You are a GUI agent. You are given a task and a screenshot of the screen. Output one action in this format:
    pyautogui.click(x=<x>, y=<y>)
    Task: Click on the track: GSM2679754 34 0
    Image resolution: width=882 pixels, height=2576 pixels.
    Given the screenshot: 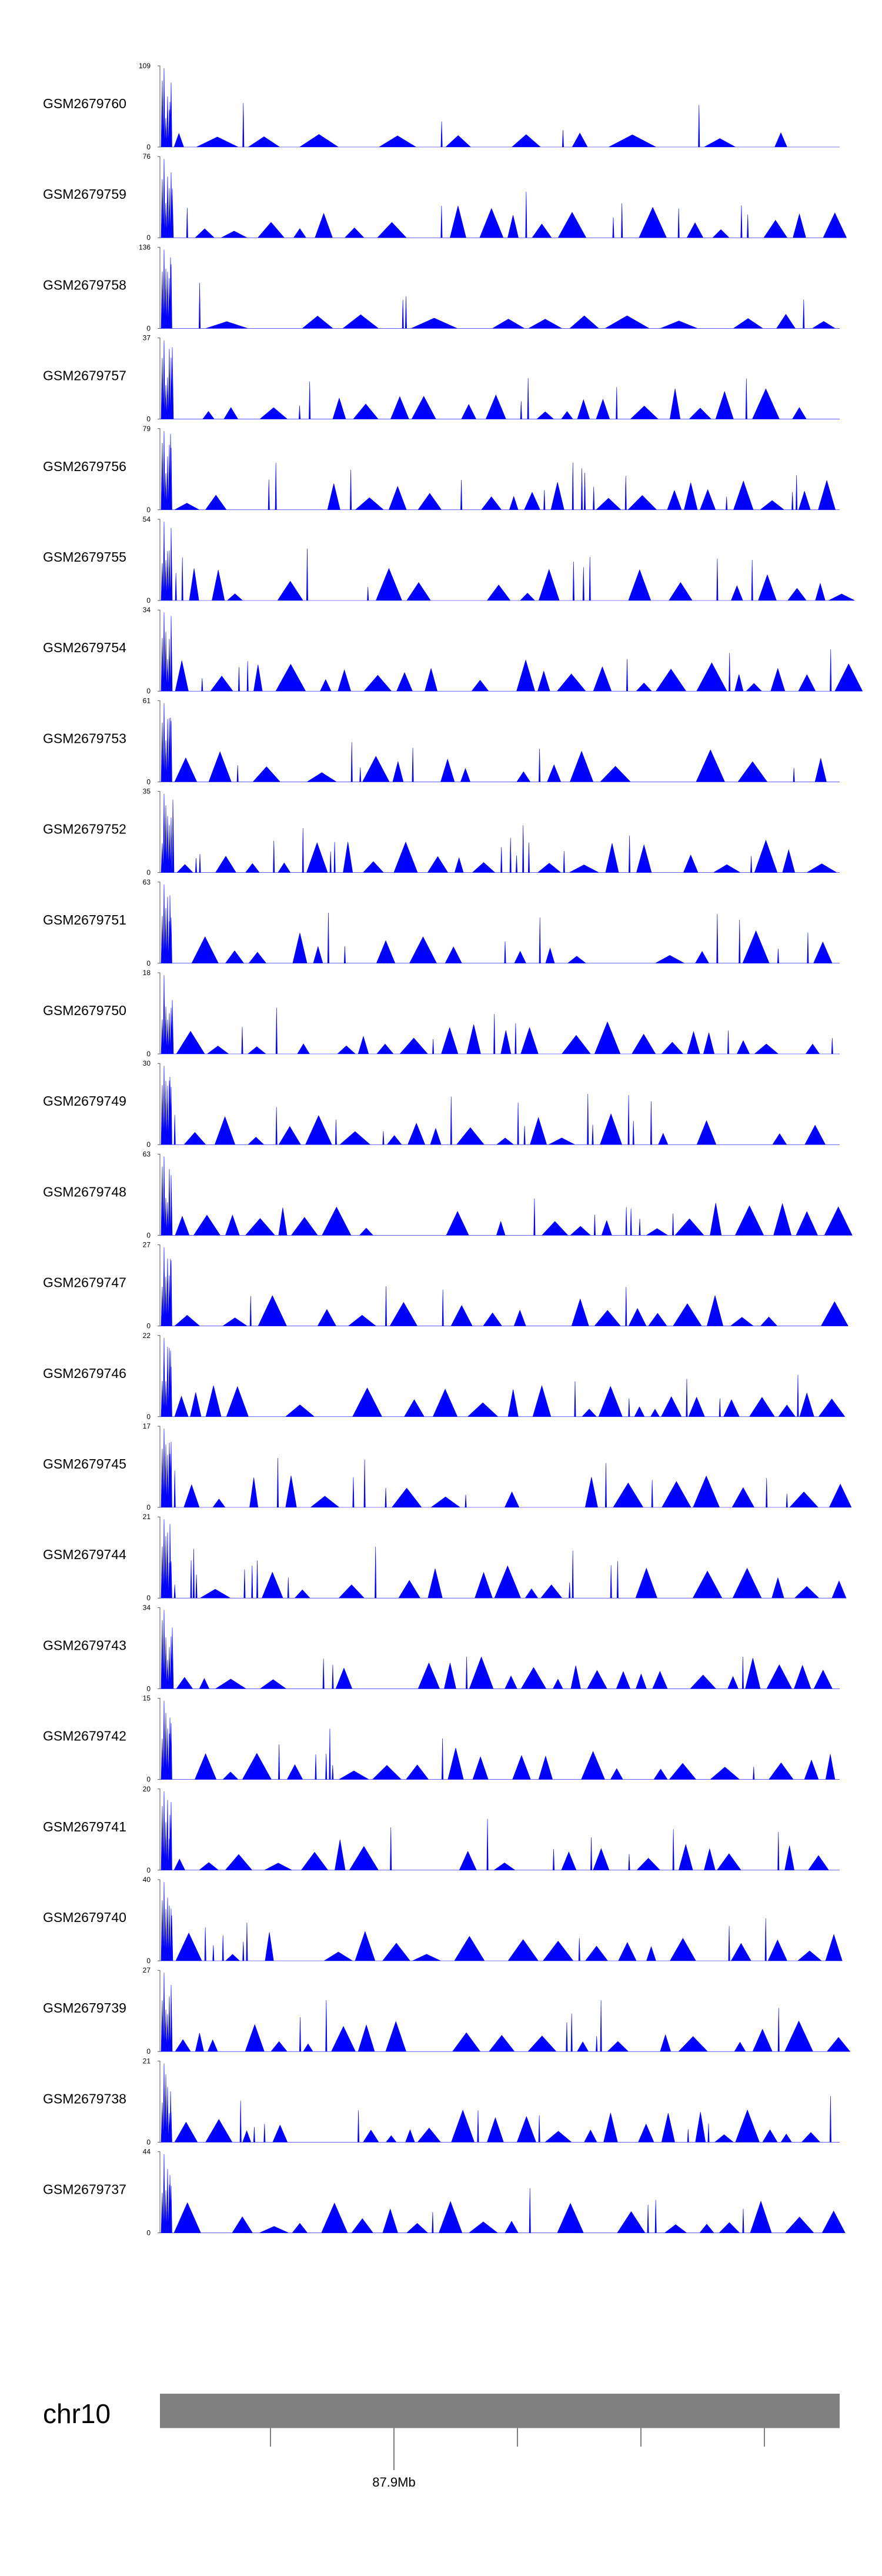 What is the action you would take?
    pyautogui.click(x=453, y=650)
    